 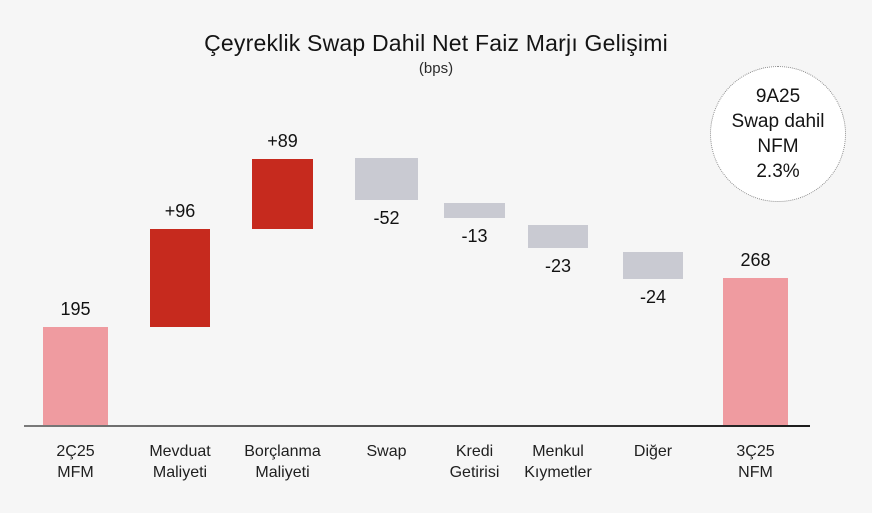 What do you see at coordinates (474, 451) in the screenshot?
I see `bar-category-line: Kredi` at bounding box center [474, 451].